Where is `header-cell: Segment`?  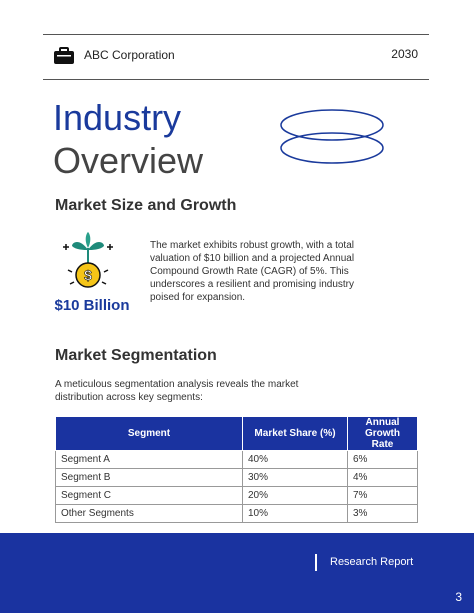
header-cell: Segment is located at coordinates (149, 433).